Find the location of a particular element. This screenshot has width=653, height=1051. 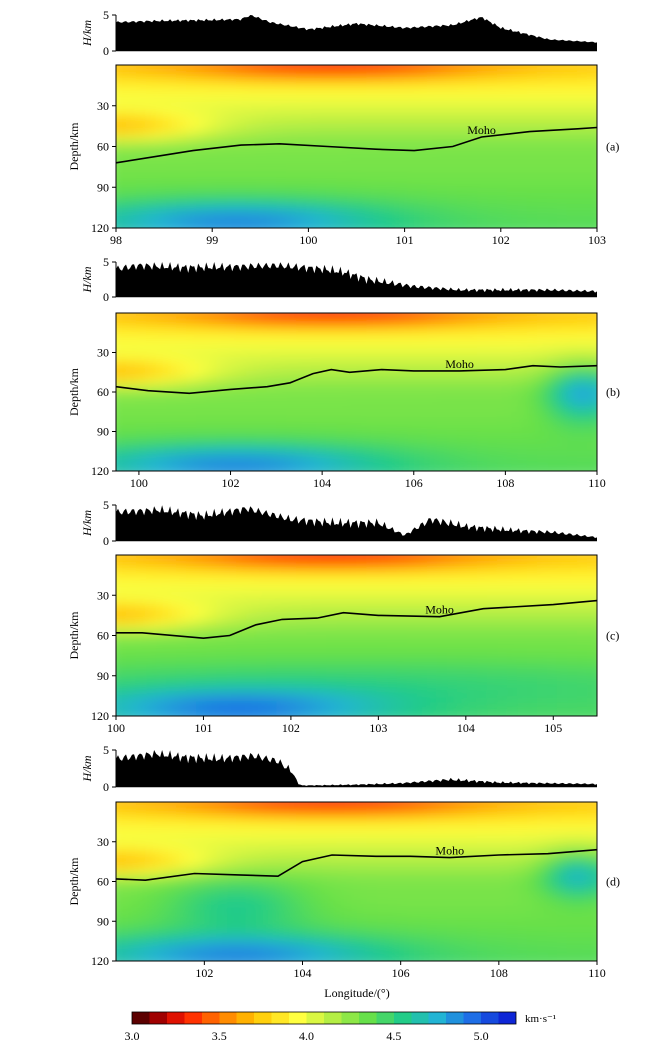

moho-line is located at coordinates (356, 619).